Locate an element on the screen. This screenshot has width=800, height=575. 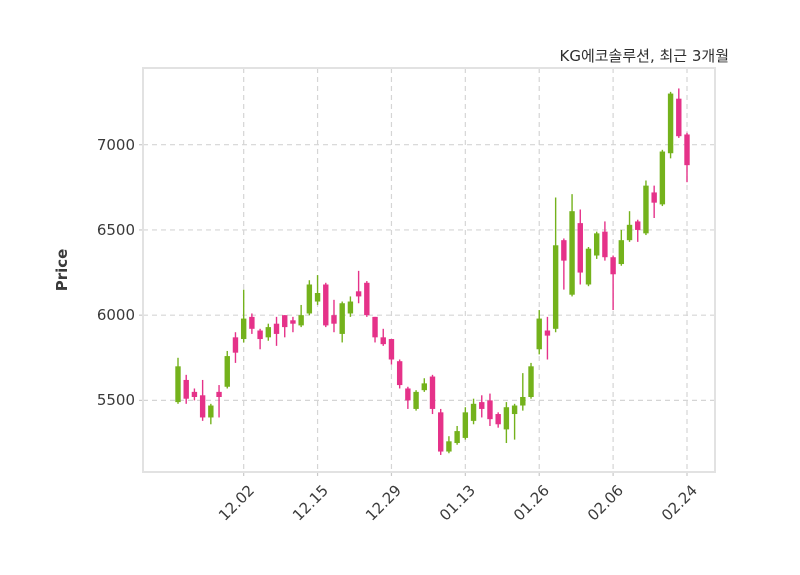
chart-title: KG에코솔루션, 최근 3개월 is located at coordinates (644, 56).